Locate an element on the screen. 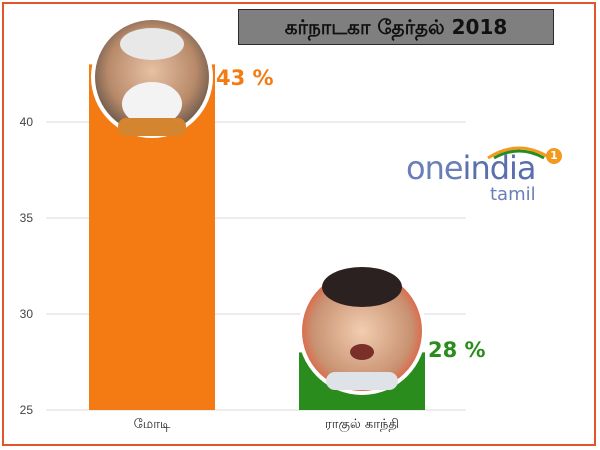 This screenshot has height=450, width=600. data-label: 28 % is located at coordinates (457, 350).